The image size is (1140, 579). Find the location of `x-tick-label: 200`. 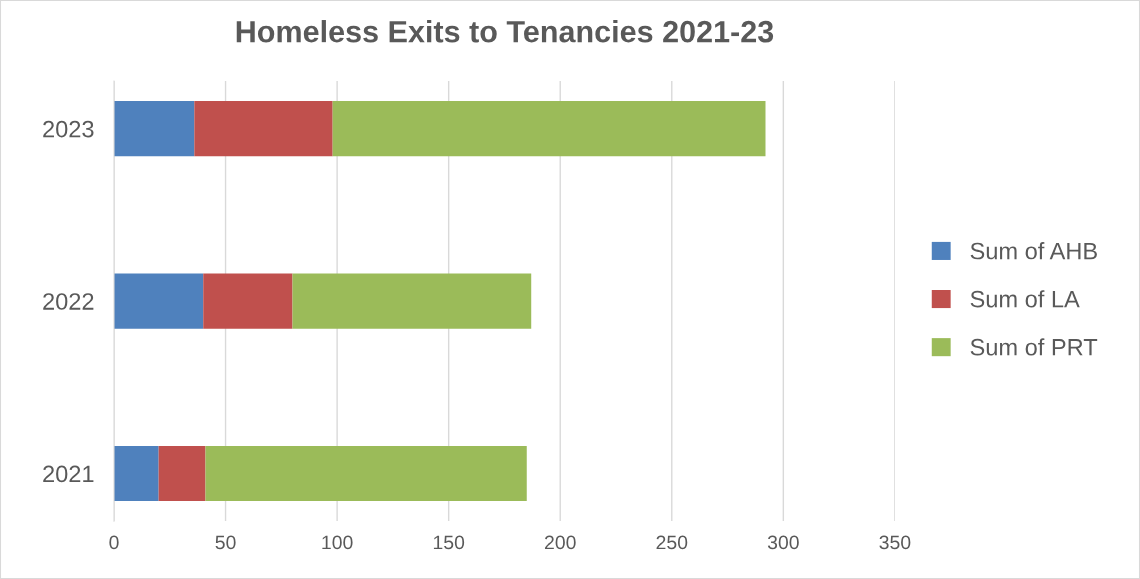

x-tick-label: 200 is located at coordinates (560, 542).